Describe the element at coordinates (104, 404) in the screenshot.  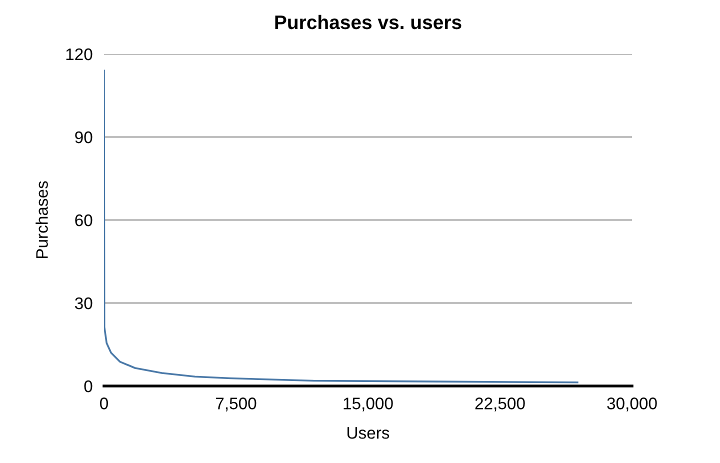
I see `x-tick-label: 0` at that location.